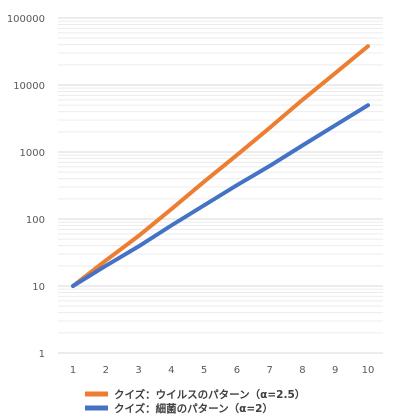 The width and height of the screenshot is (400, 420). What do you see at coordinates (106, 370) in the screenshot?
I see `x-tick-label: 2` at bounding box center [106, 370].